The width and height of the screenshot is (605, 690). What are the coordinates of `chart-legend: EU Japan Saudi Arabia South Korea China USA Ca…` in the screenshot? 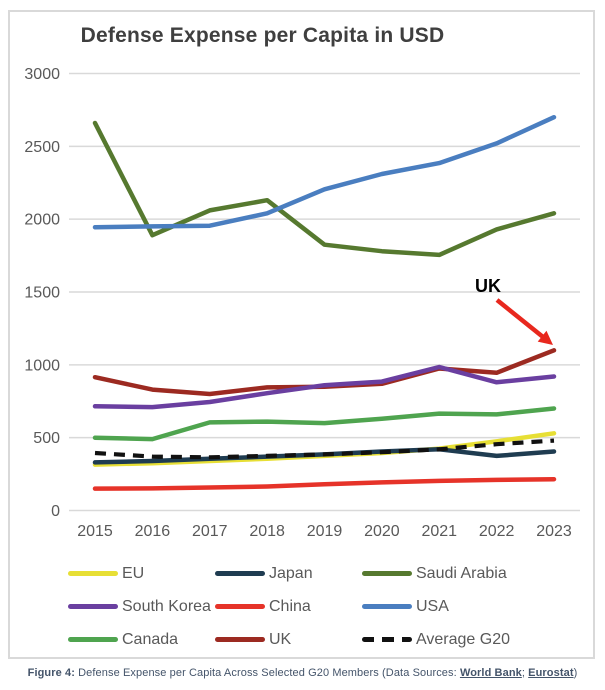 It's located at (310, 606).